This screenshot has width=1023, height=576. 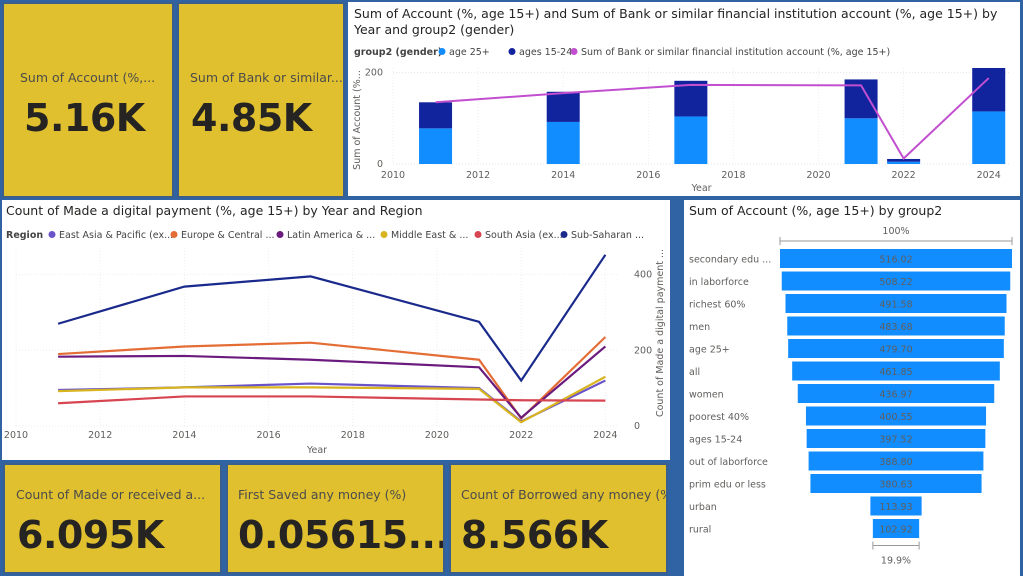 I want to click on funnel-category-label: richest 60%, so click(x=717, y=305).